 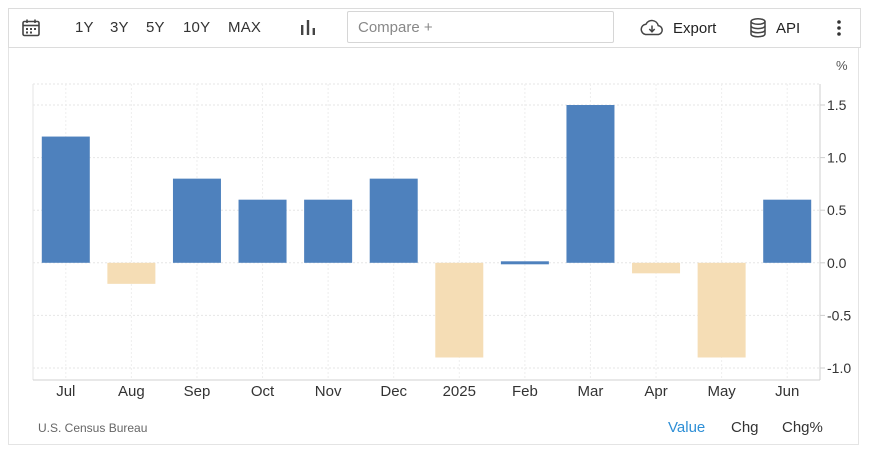 I want to click on y-tick-label: -0.5, so click(x=839, y=315).